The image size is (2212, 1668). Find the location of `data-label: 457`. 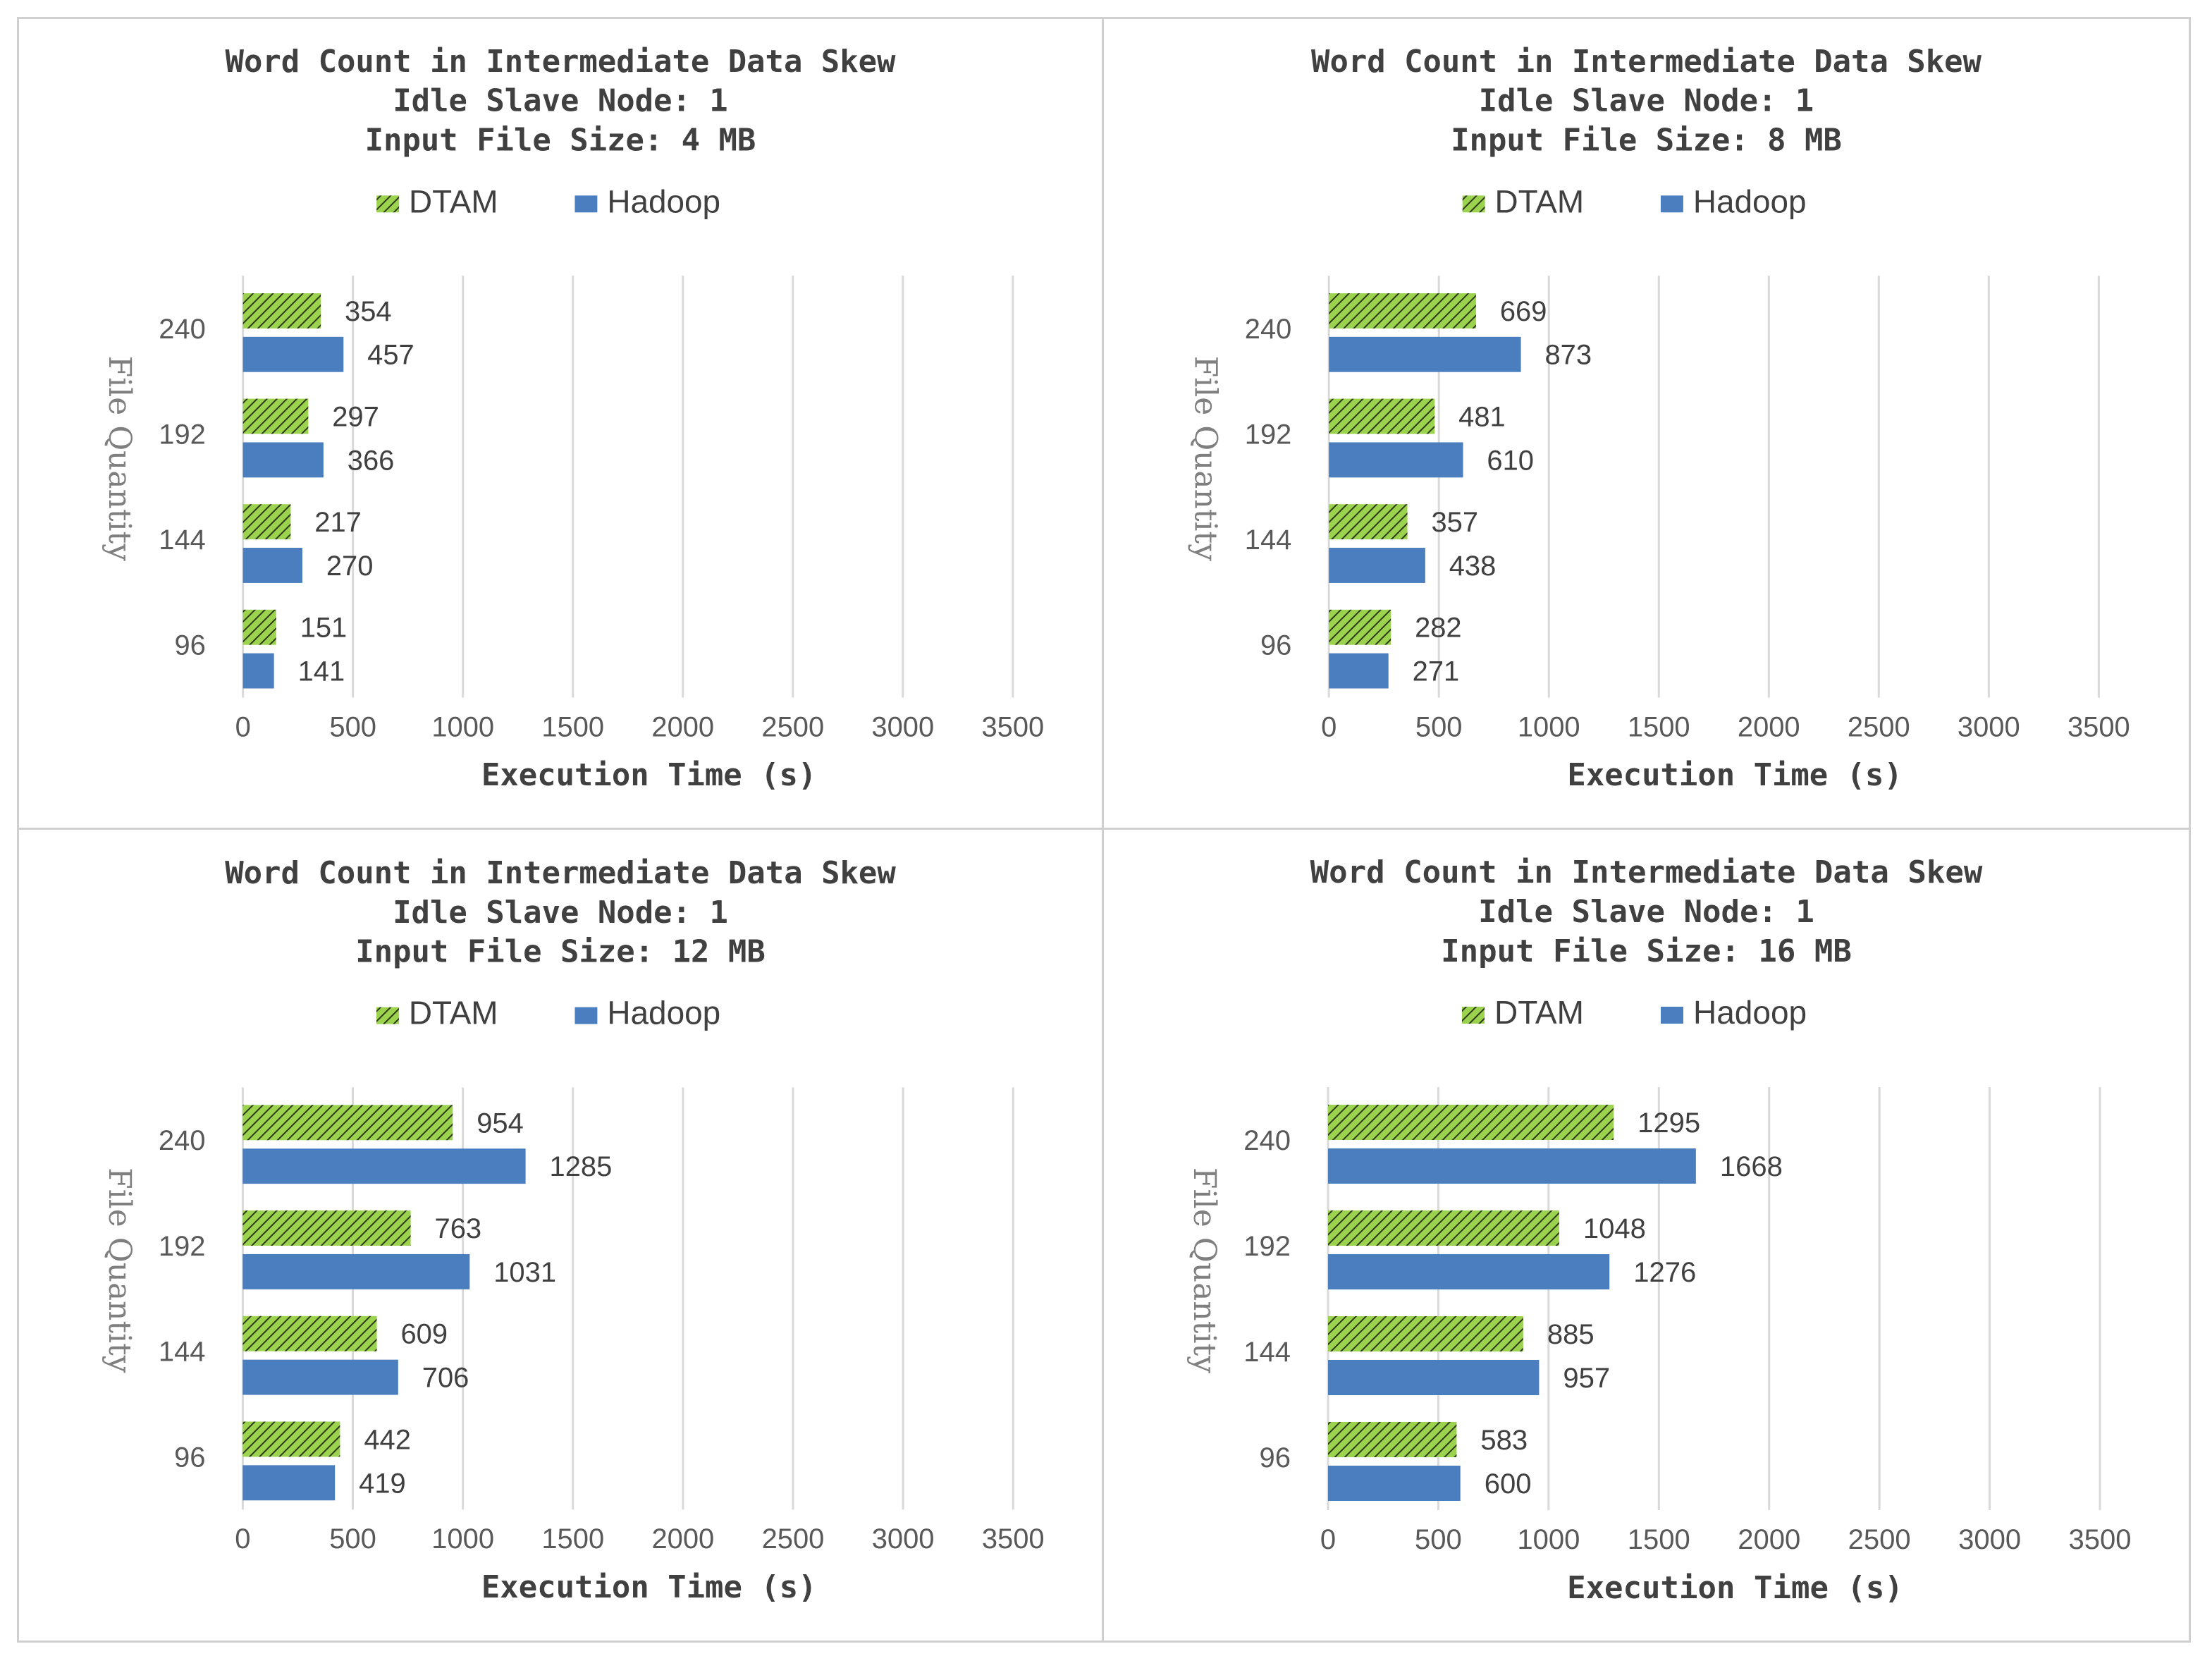

data-label: 457 is located at coordinates (390, 356).